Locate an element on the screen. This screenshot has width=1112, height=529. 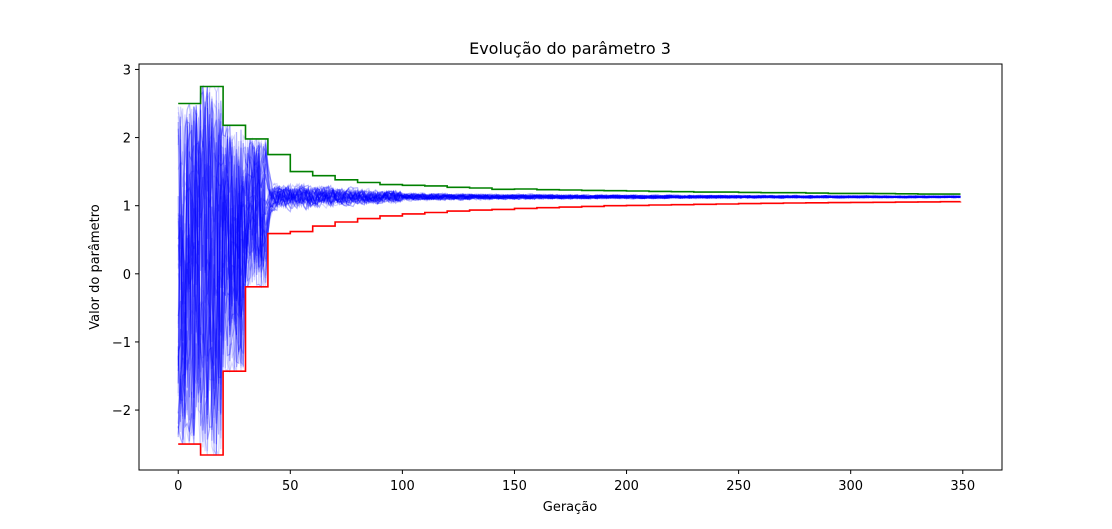
x-axis-label: Geração is located at coordinates (570, 507).